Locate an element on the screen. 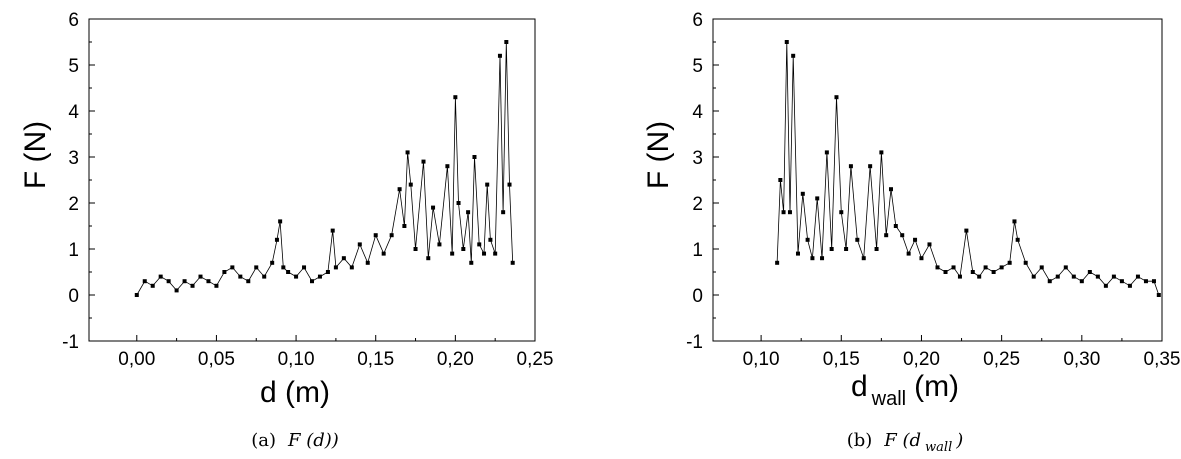 The image size is (1181, 459). y-axis-label-b: F (N) is located at coordinates (658, 155).